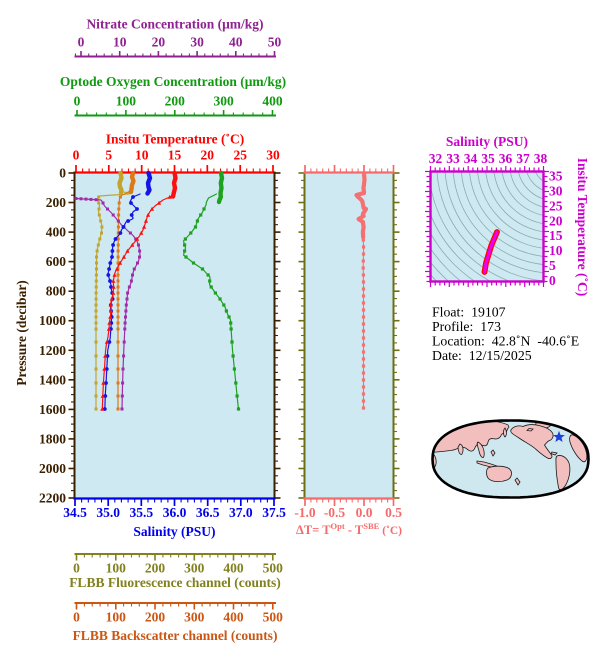  Describe the element at coordinates (335, 512) in the screenshot. I see `svg-text: -0.5` at that location.